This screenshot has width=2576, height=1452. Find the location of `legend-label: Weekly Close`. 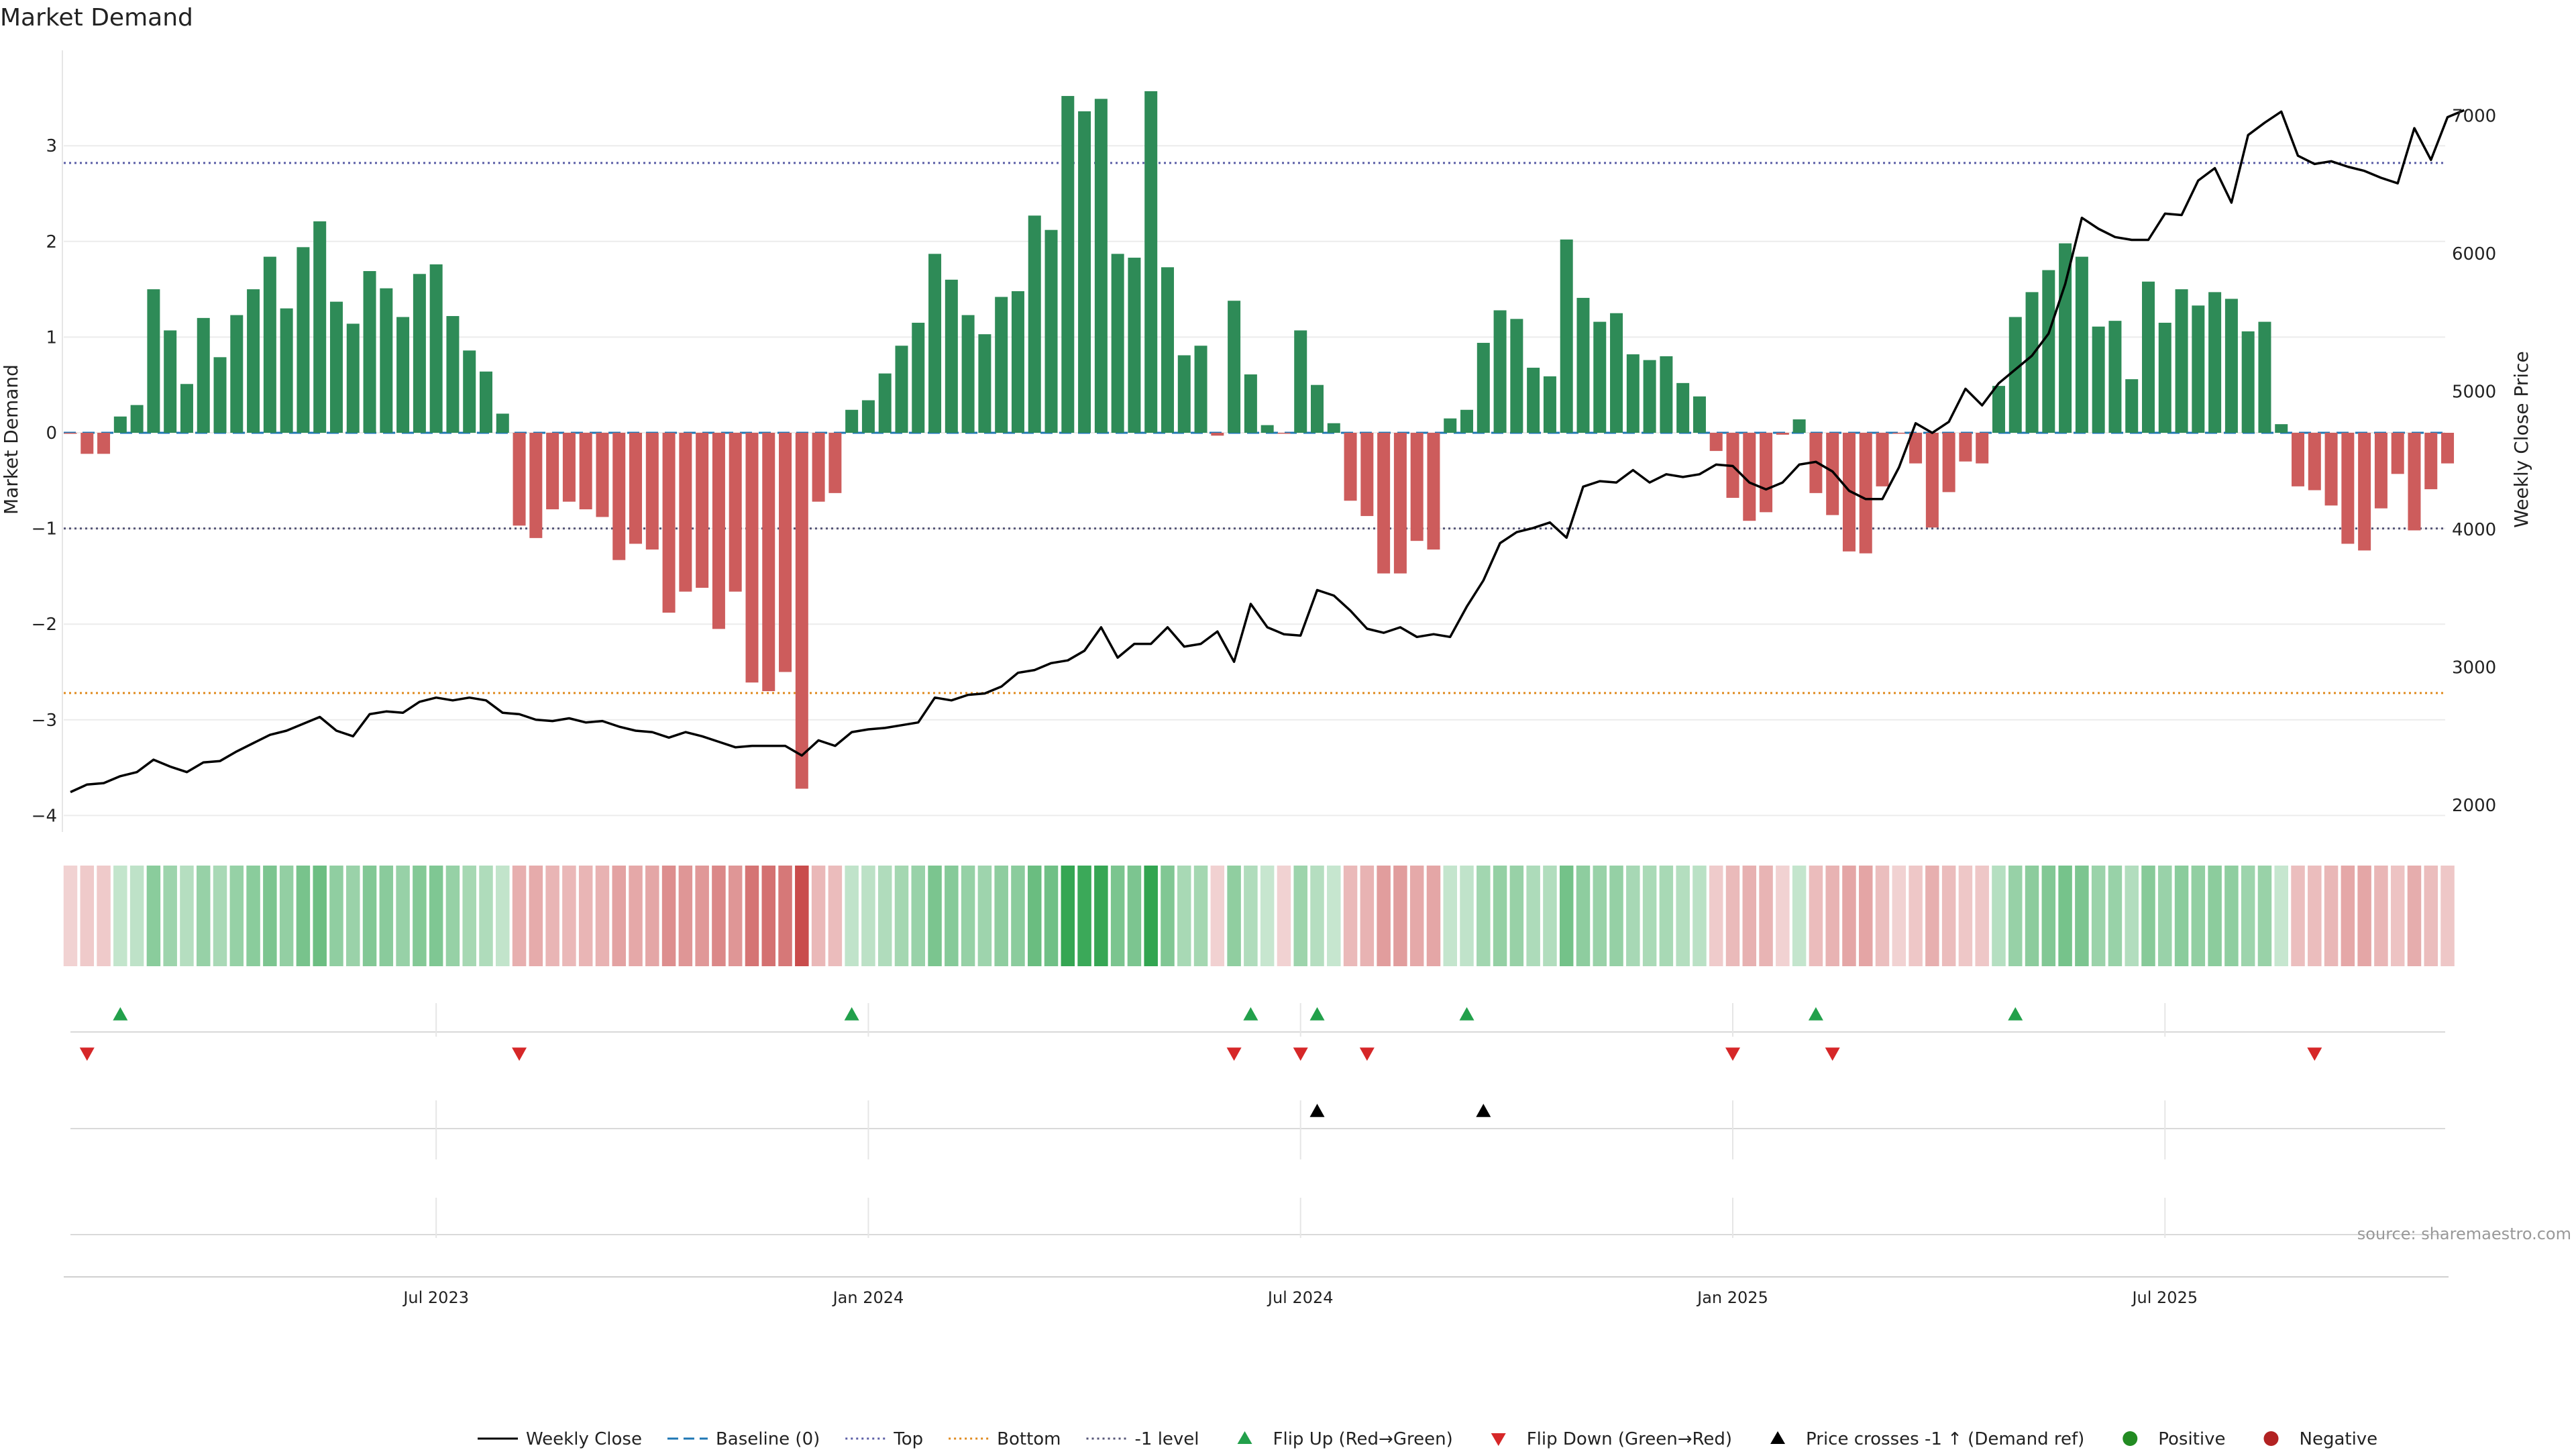

legend-label: Weekly Close is located at coordinates (584, 1439).